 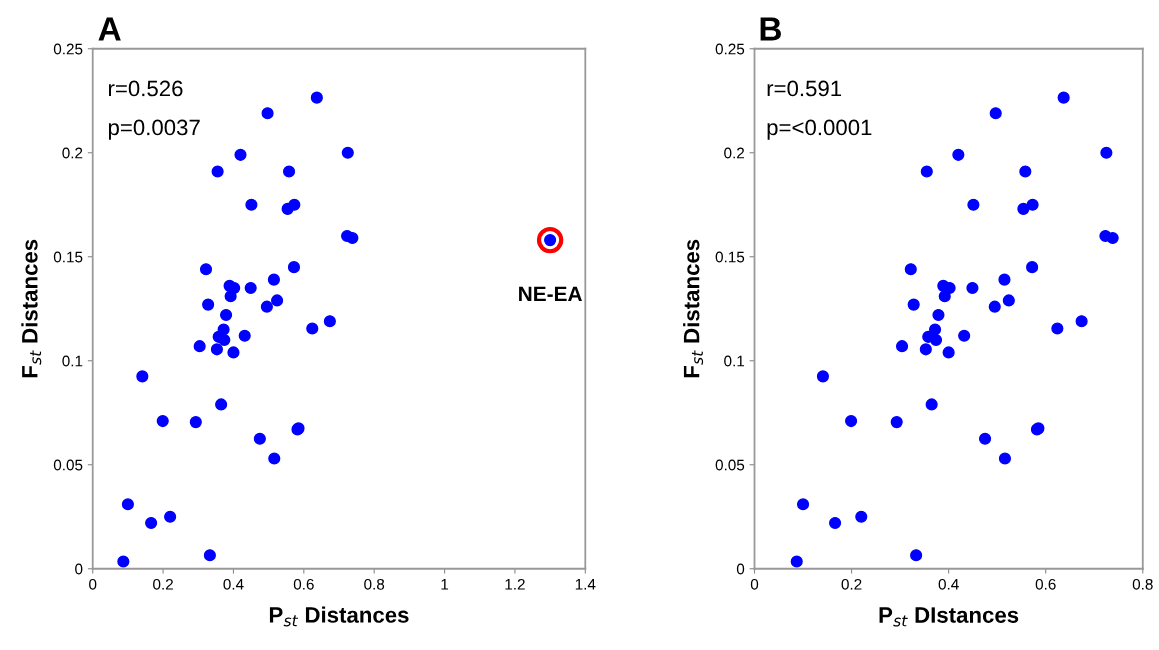 What do you see at coordinates (145, 88) in the screenshot?
I see `annotation: r=0.526` at bounding box center [145, 88].